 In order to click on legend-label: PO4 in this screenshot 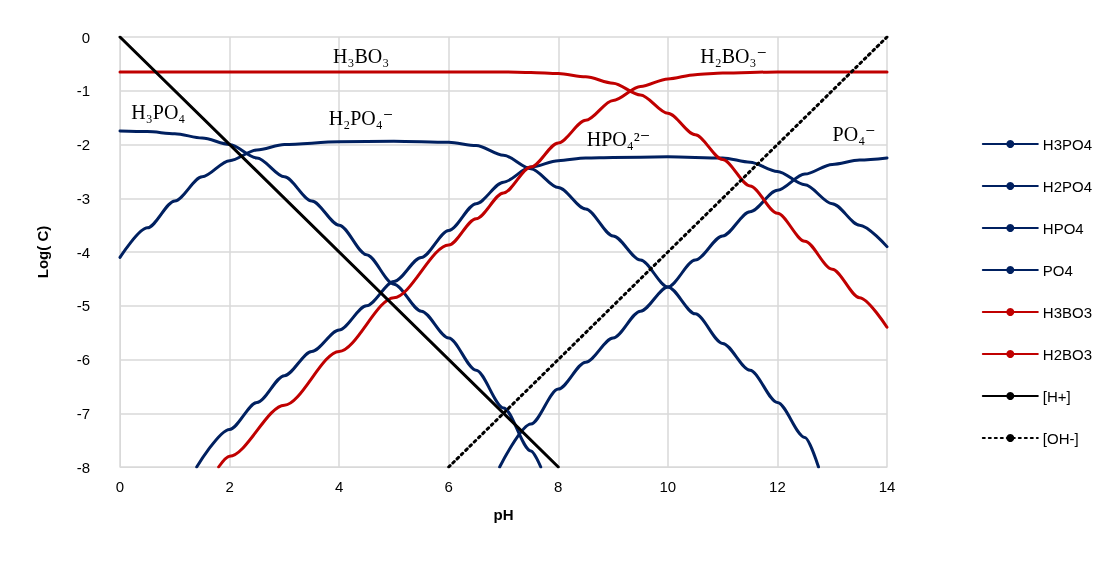, I will do `click(1057, 270)`.